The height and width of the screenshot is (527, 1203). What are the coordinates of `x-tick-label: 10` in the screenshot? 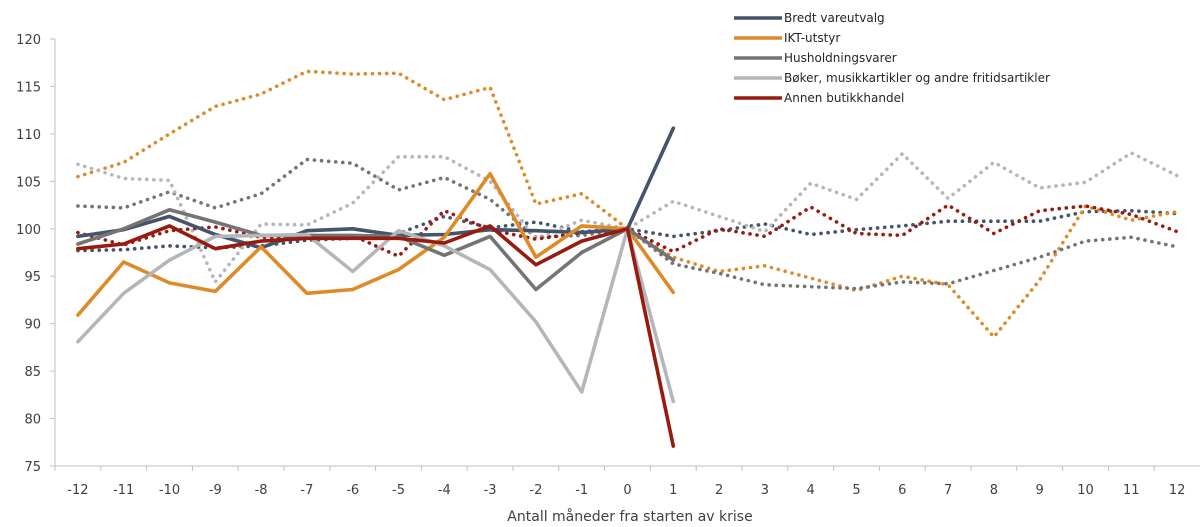 It's located at (1085, 490).